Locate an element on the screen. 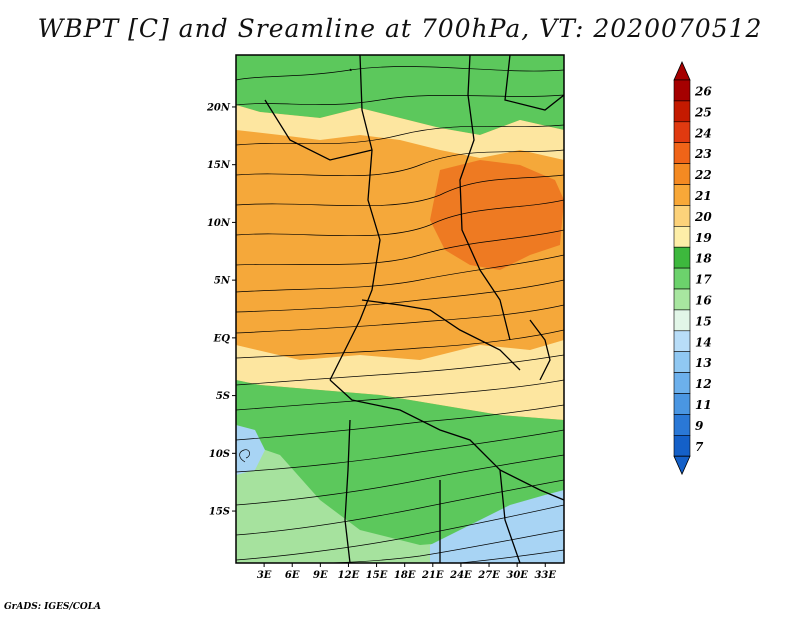  region-south-yellow is located at coordinates (400, 380).